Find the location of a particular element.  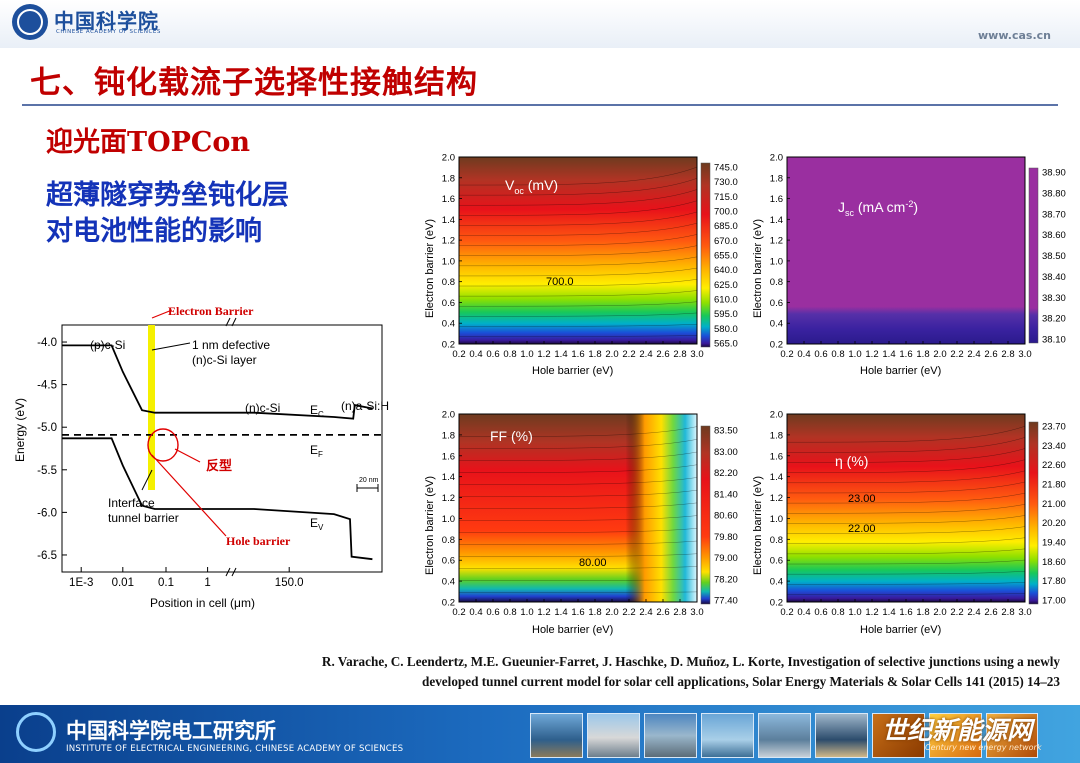

jsc-y-tick-label: 0.6 is located at coordinates (776, 303).